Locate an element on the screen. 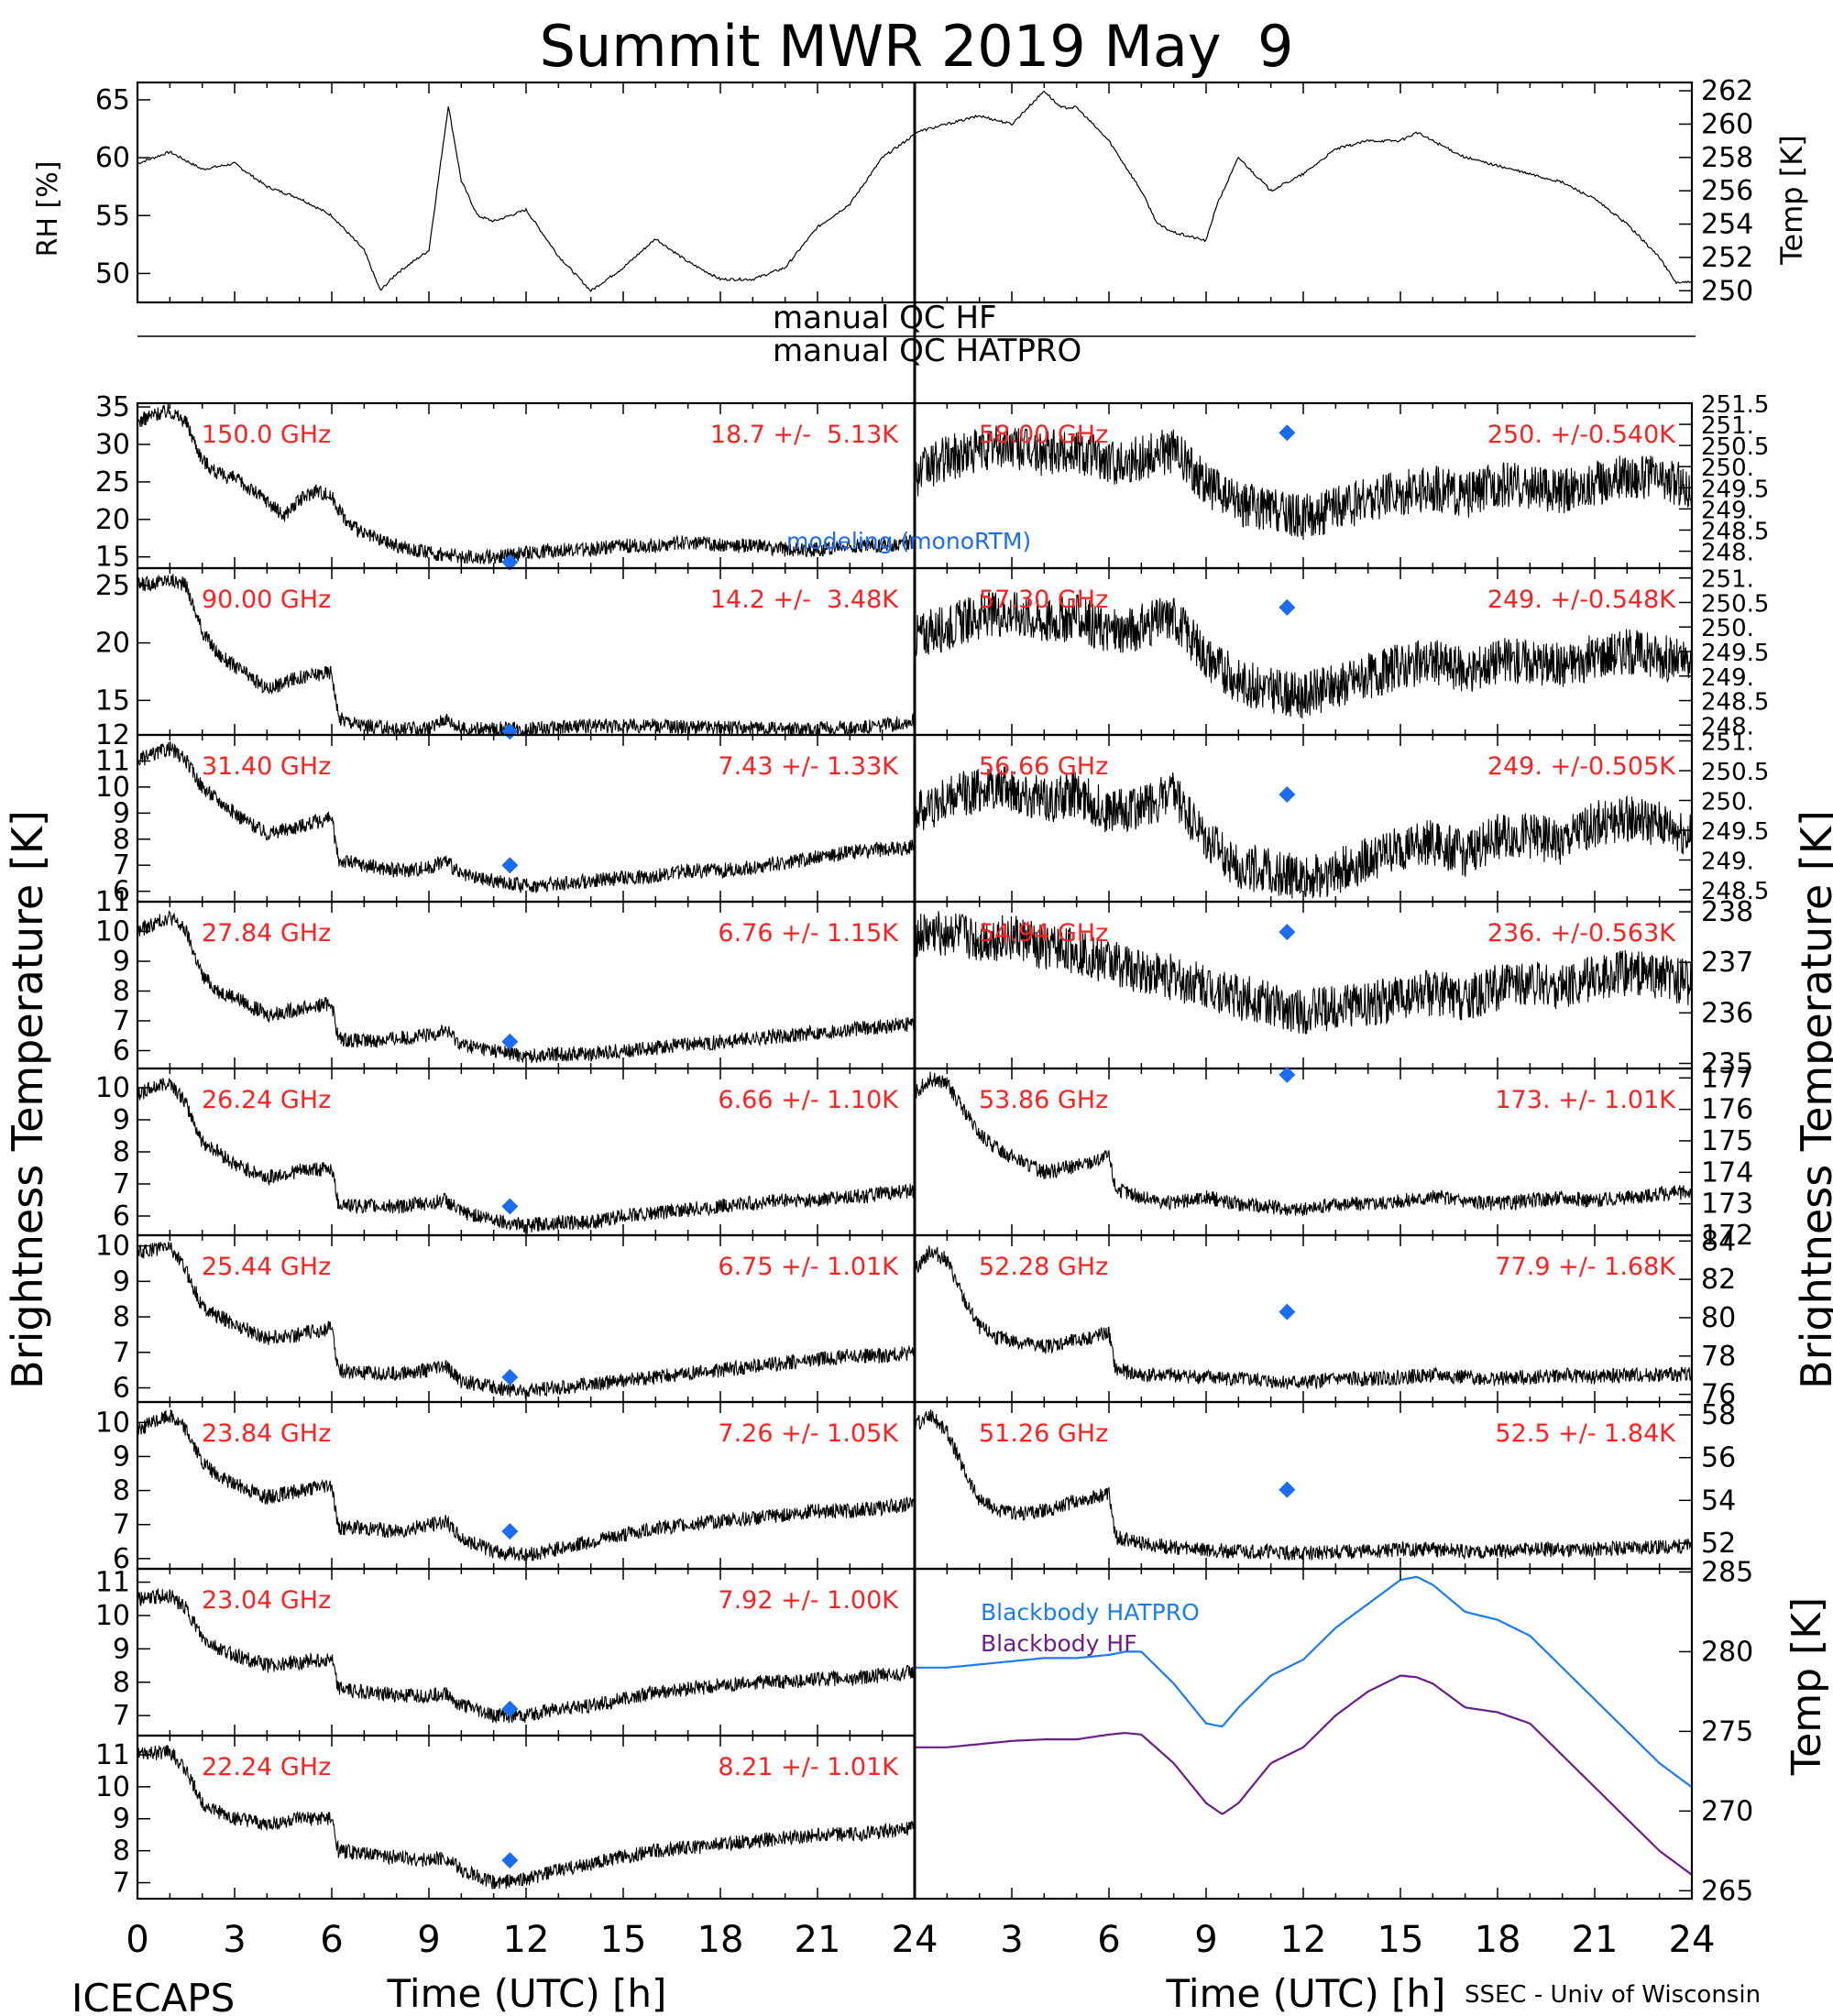 Image resolution: width=1833 pixels, height=2016 pixels. channel-stat-ch5228: 77.9 +/- 1.68K is located at coordinates (1585, 1267).